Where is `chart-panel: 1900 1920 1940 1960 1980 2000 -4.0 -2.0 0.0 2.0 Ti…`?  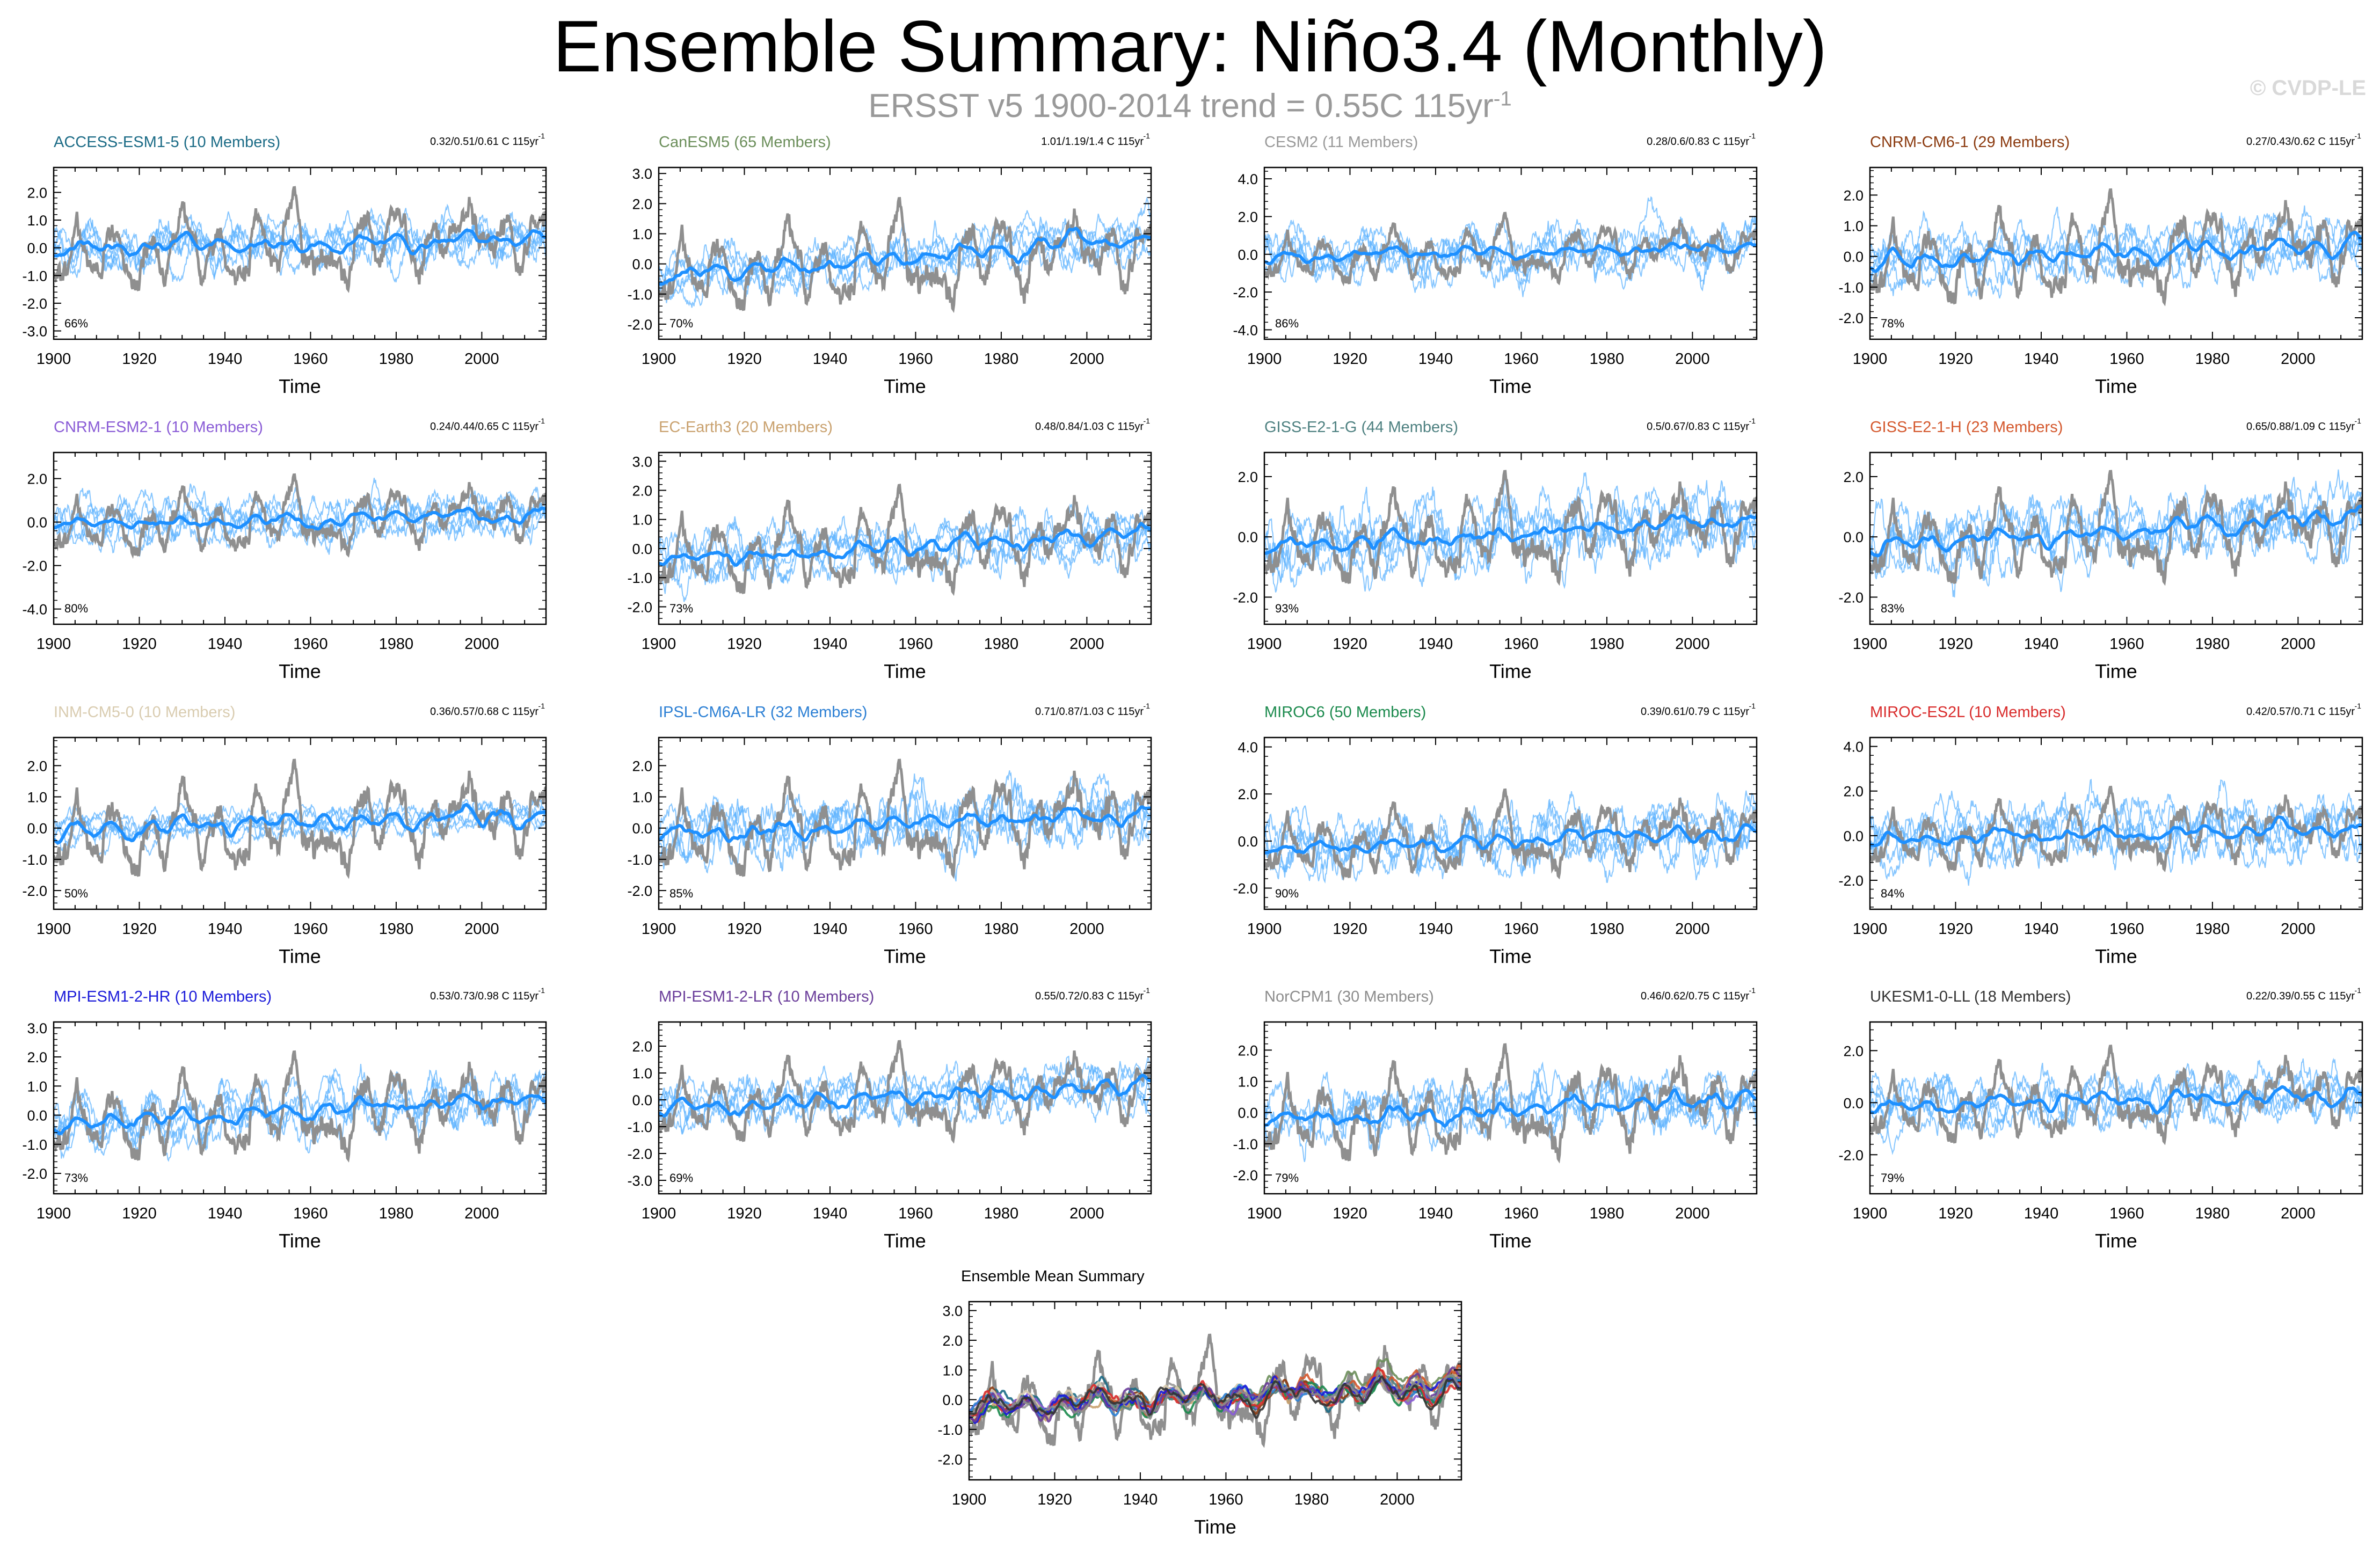 chart-panel: 1900 1920 1940 1960 1980 2000 -4.0 -2.0 0.0 2.0 Ti… is located at coordinates (284, 549).